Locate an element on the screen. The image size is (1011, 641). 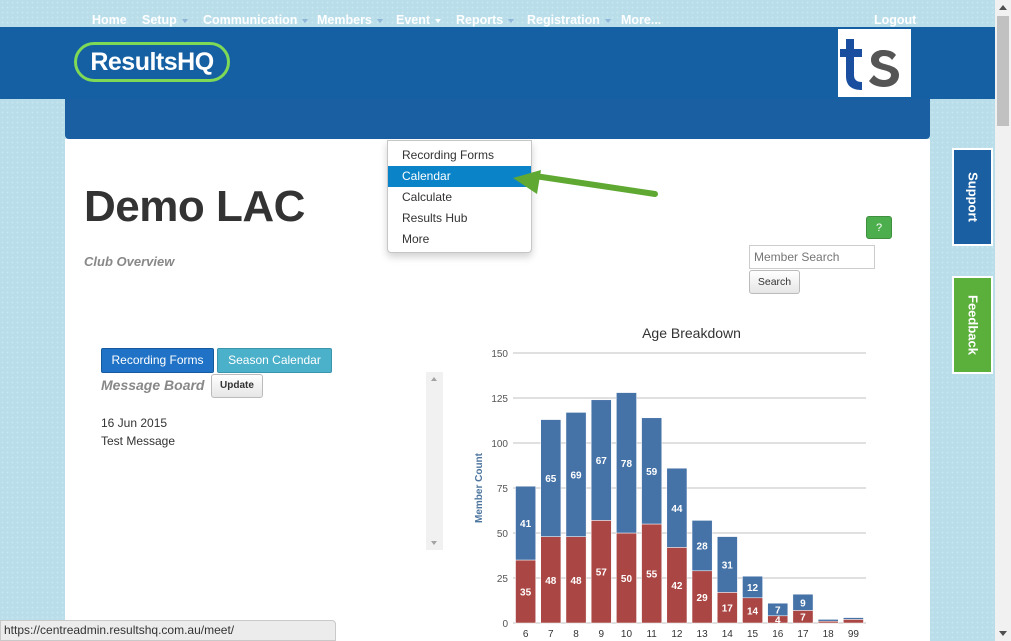
bar-data-label: 41 is located at coordinates (526, 524).